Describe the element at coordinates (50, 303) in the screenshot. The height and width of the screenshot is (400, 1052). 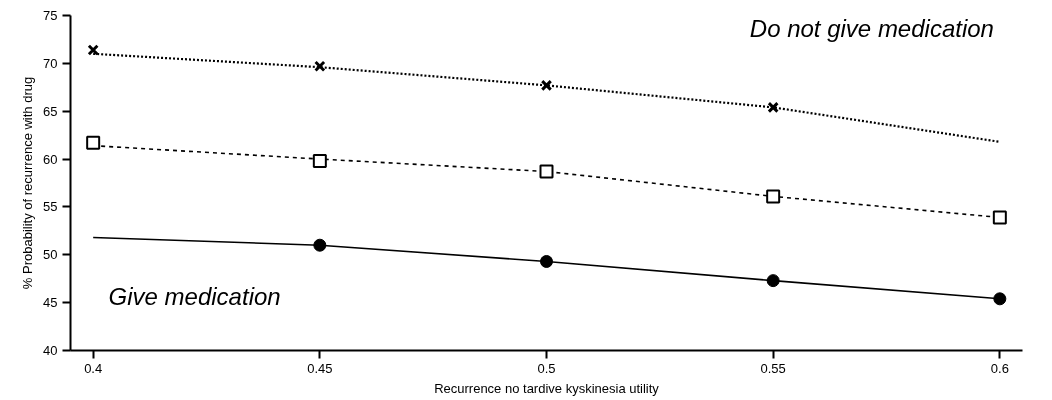
I see `y-tick-label: 45` at that location.